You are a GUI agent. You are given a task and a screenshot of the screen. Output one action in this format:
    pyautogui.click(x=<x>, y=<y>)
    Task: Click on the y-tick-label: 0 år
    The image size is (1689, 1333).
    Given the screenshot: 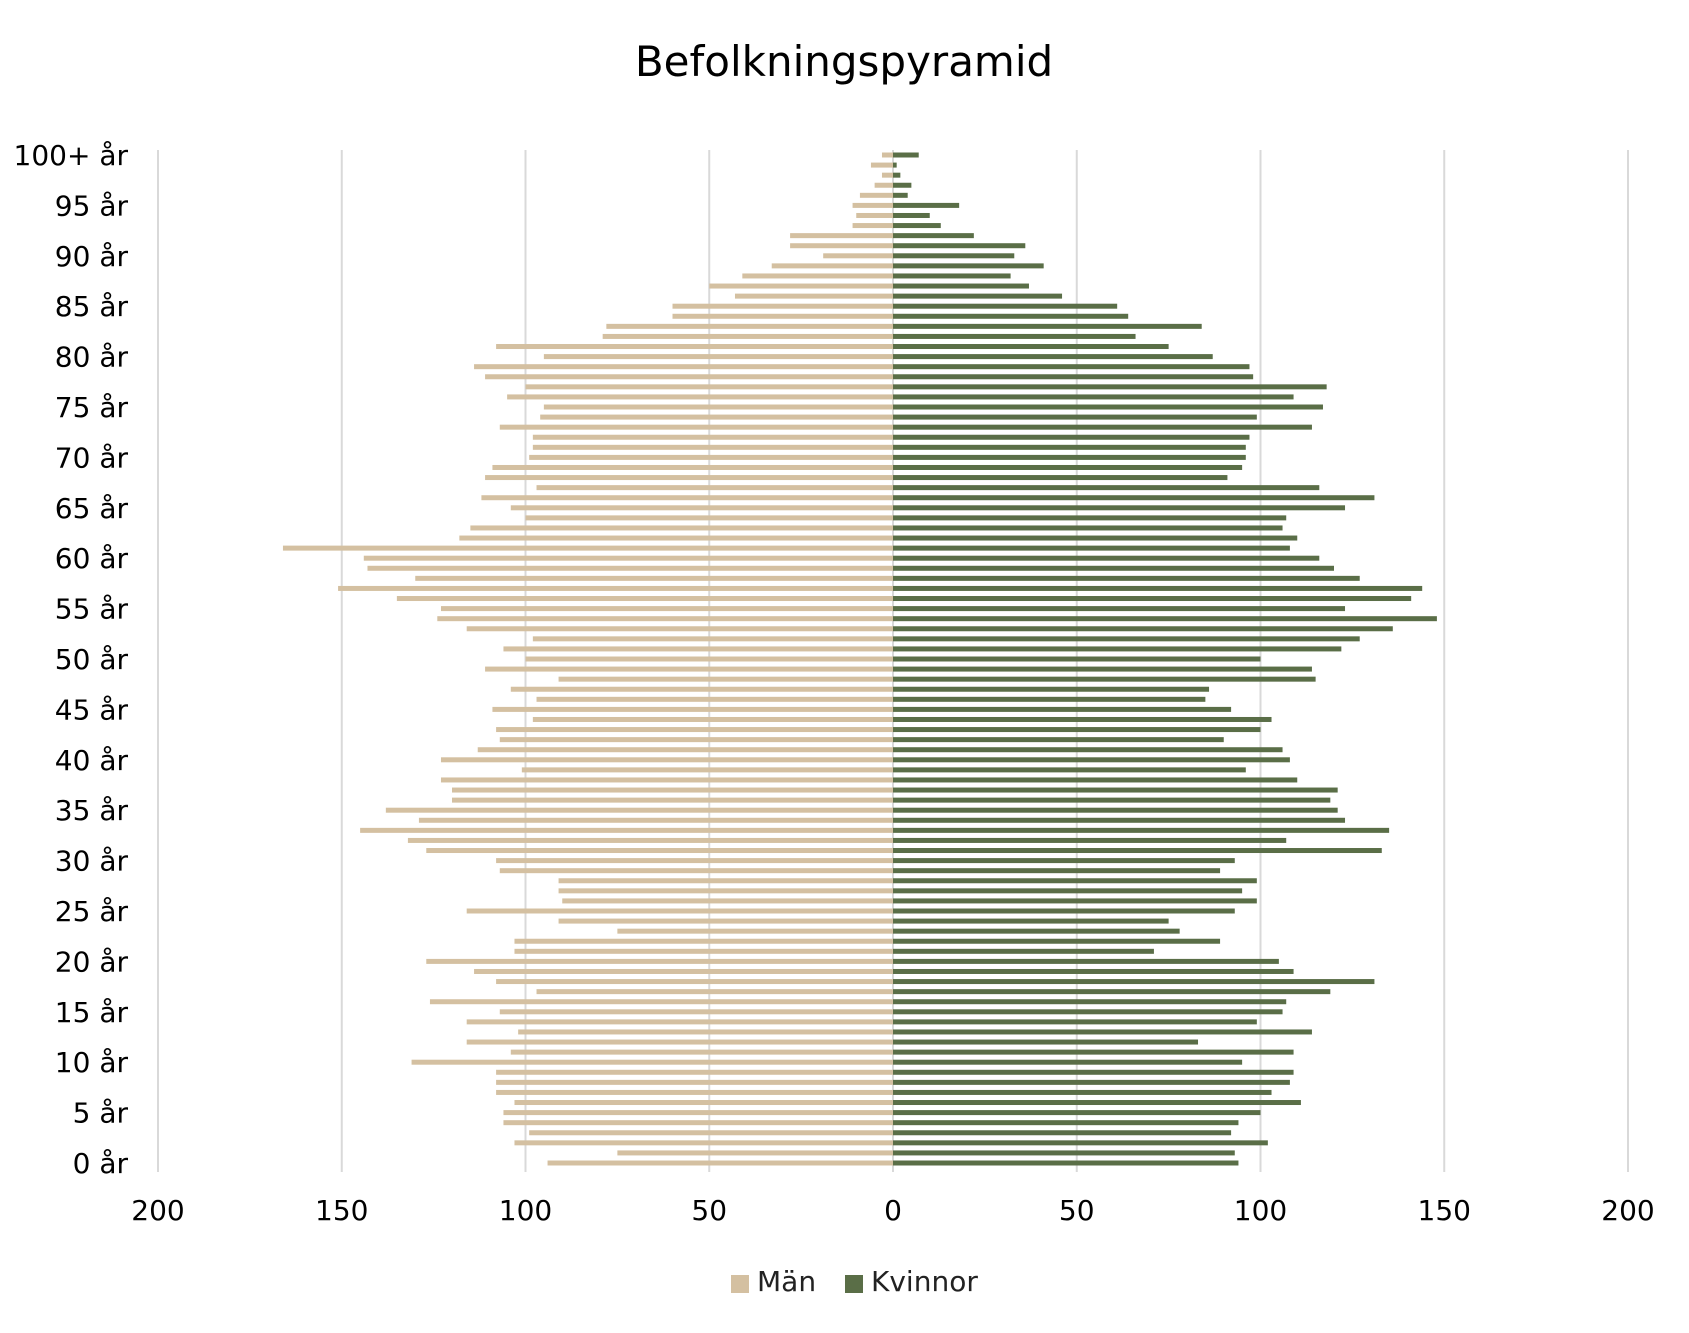 What is the action you would take?
    pyautogui.click(x=101, y=1163)
    